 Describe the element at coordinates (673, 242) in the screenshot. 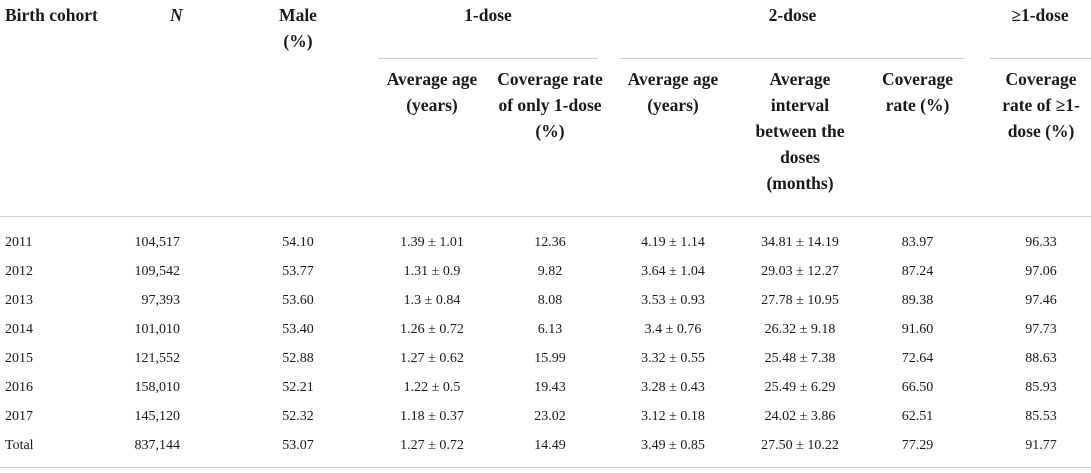

I see `cell-age2: 4.19 ± 1.14` at that location.